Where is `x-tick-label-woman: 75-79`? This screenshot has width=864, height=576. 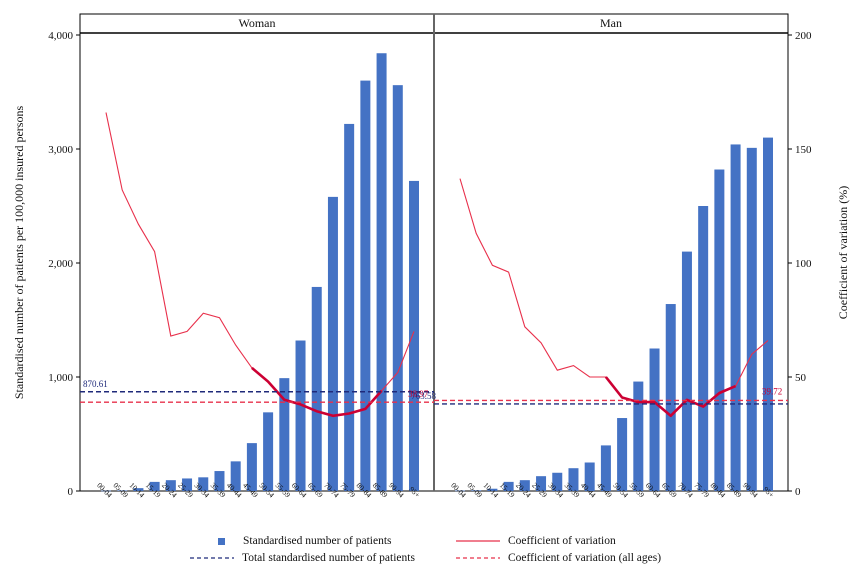 x-tick-label-woman: 75-79 is located at coordinates (347, 490).